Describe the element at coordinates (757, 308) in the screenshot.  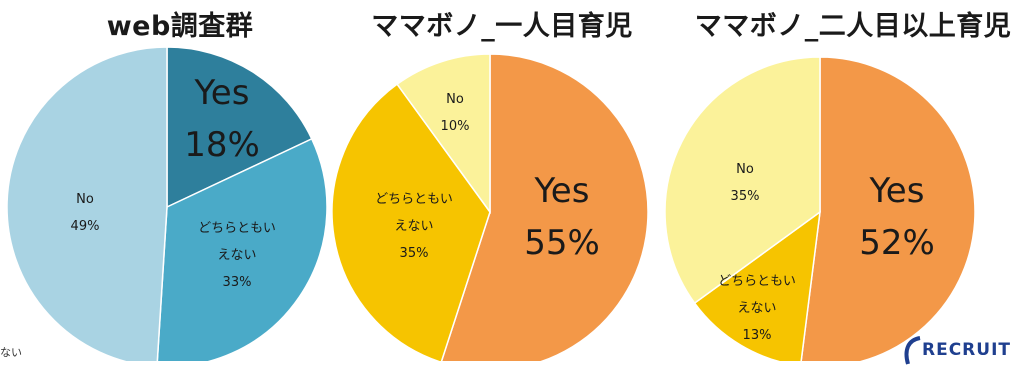
I see `slice-label-2-1: どちらともいえない 13%` at that location.